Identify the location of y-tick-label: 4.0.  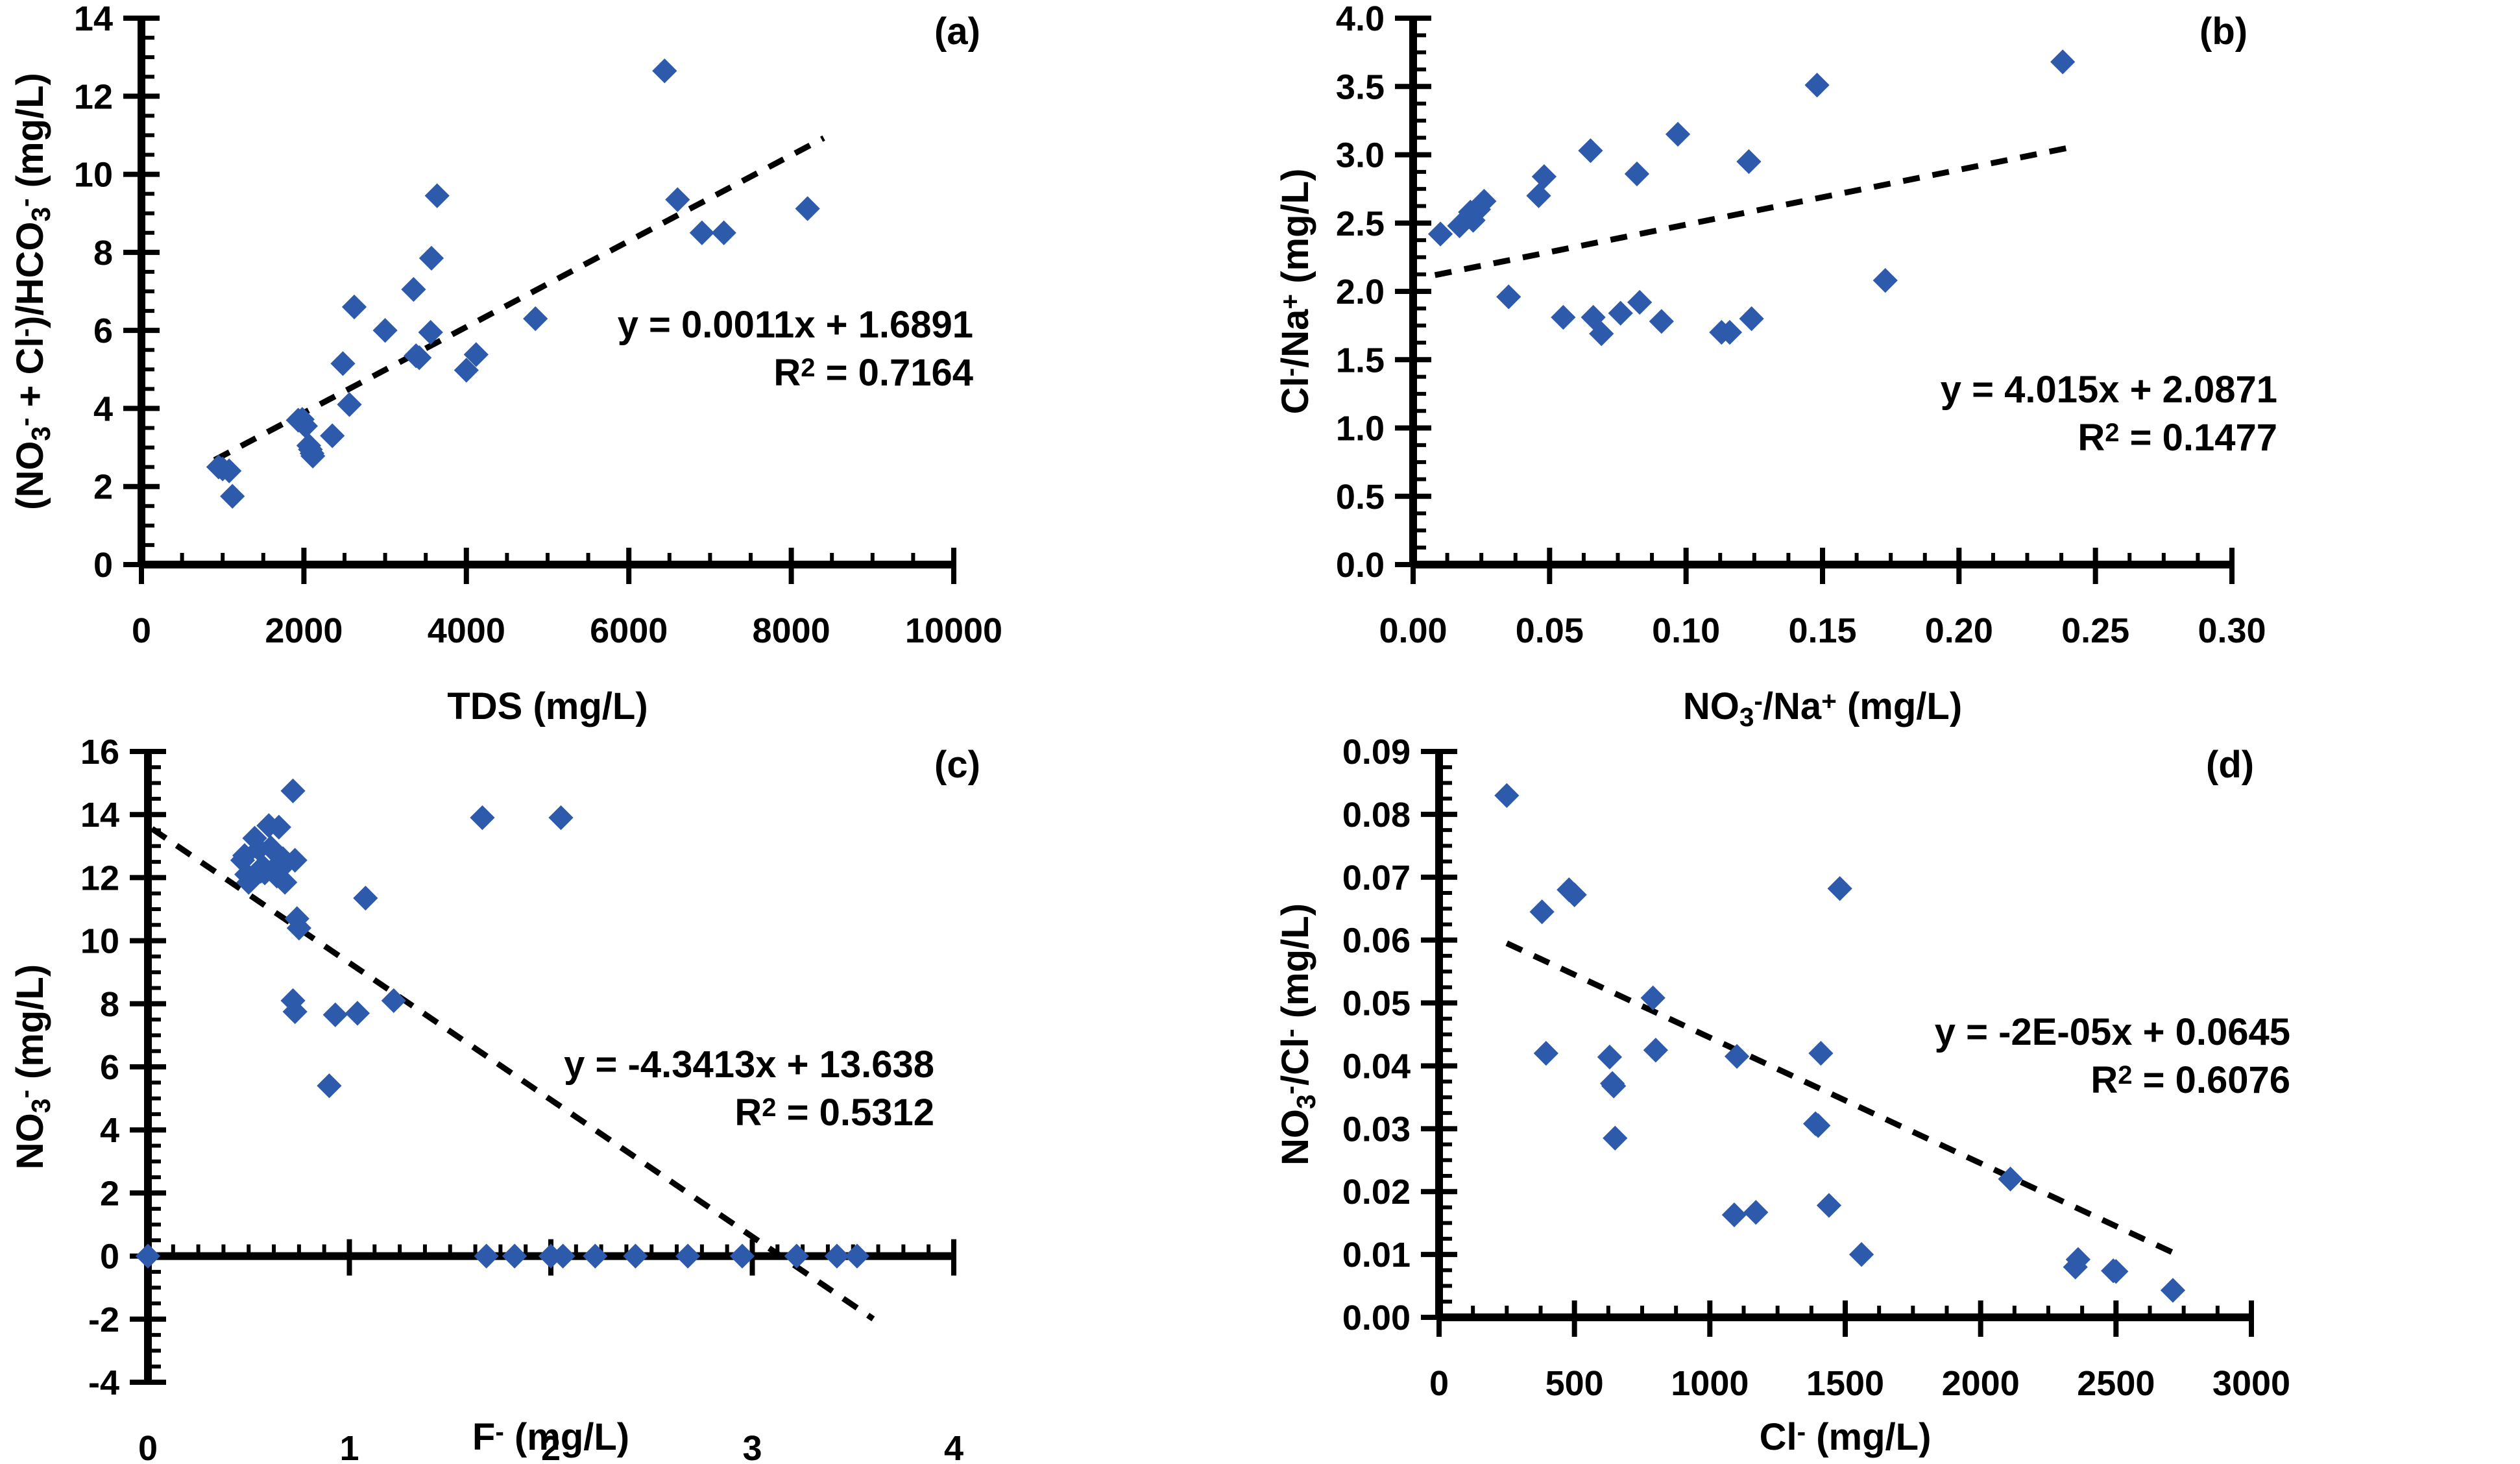
(1360, 19).